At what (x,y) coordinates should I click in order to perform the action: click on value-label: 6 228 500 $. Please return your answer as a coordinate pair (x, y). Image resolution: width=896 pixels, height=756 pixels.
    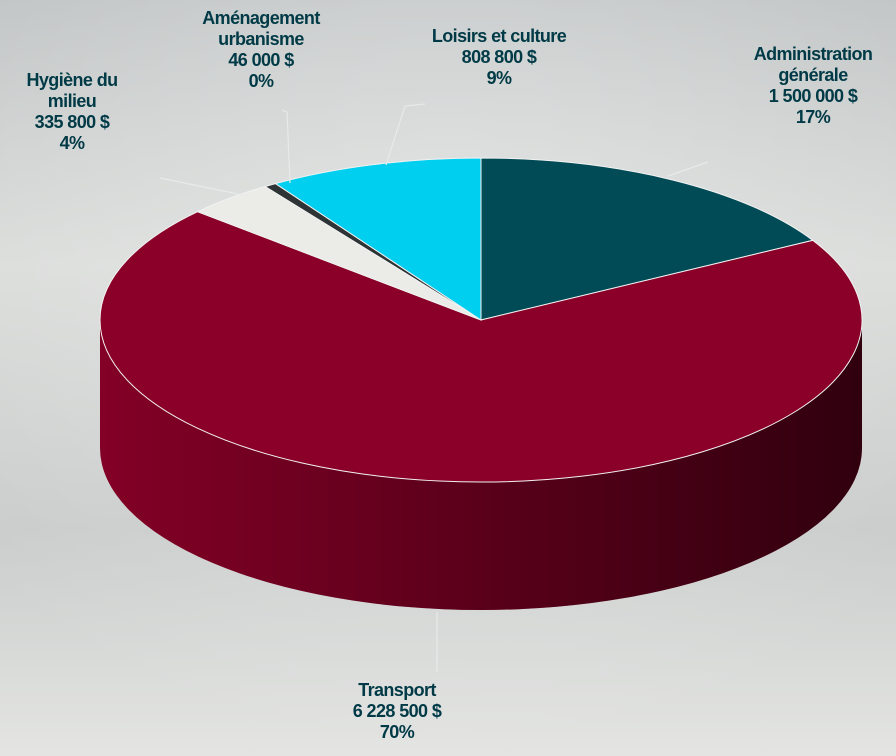
    Looking at the image, I should click on (397, 711).